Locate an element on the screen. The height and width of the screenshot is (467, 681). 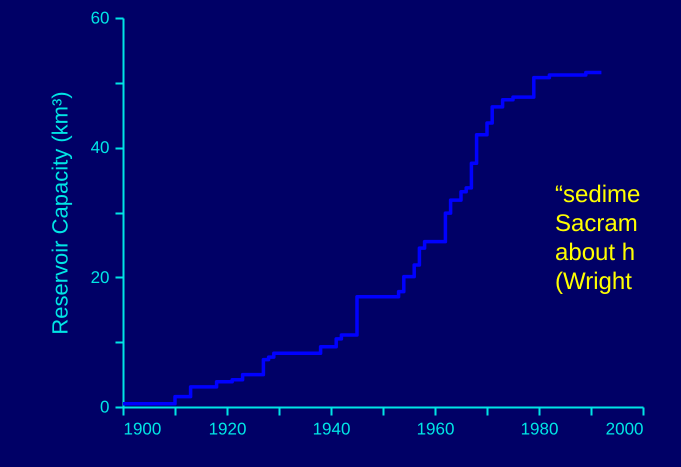
y-axis-title: Reservoir Capacity (km³) is located at coordinates (60, 213).